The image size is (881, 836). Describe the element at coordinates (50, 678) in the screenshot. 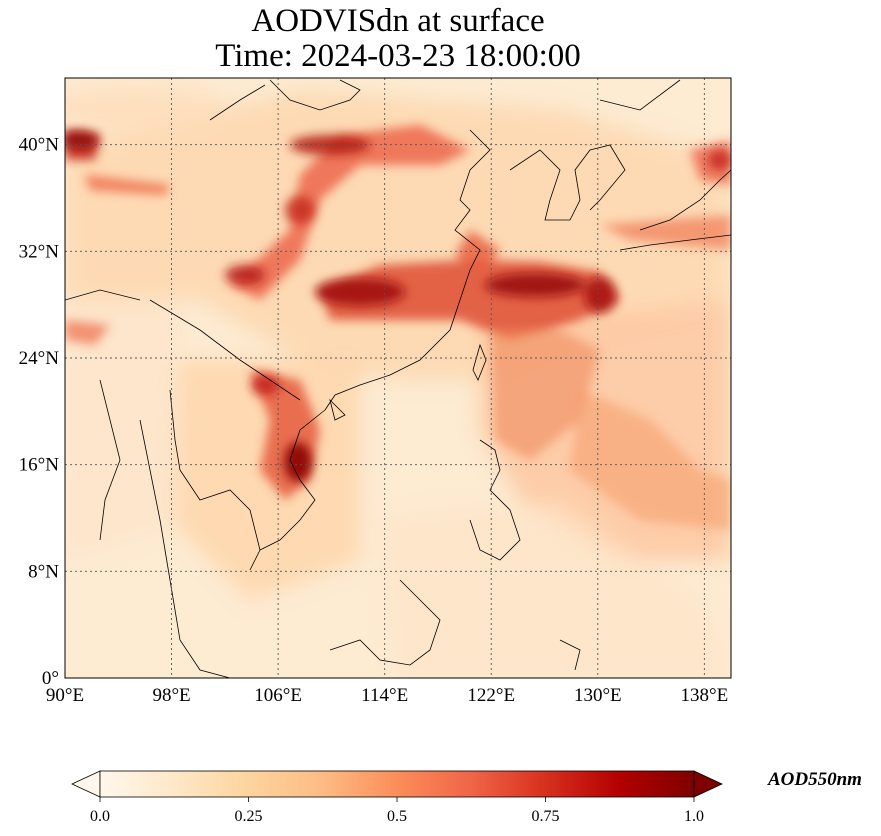

I see `lat-tick-label: 0°` at that location.